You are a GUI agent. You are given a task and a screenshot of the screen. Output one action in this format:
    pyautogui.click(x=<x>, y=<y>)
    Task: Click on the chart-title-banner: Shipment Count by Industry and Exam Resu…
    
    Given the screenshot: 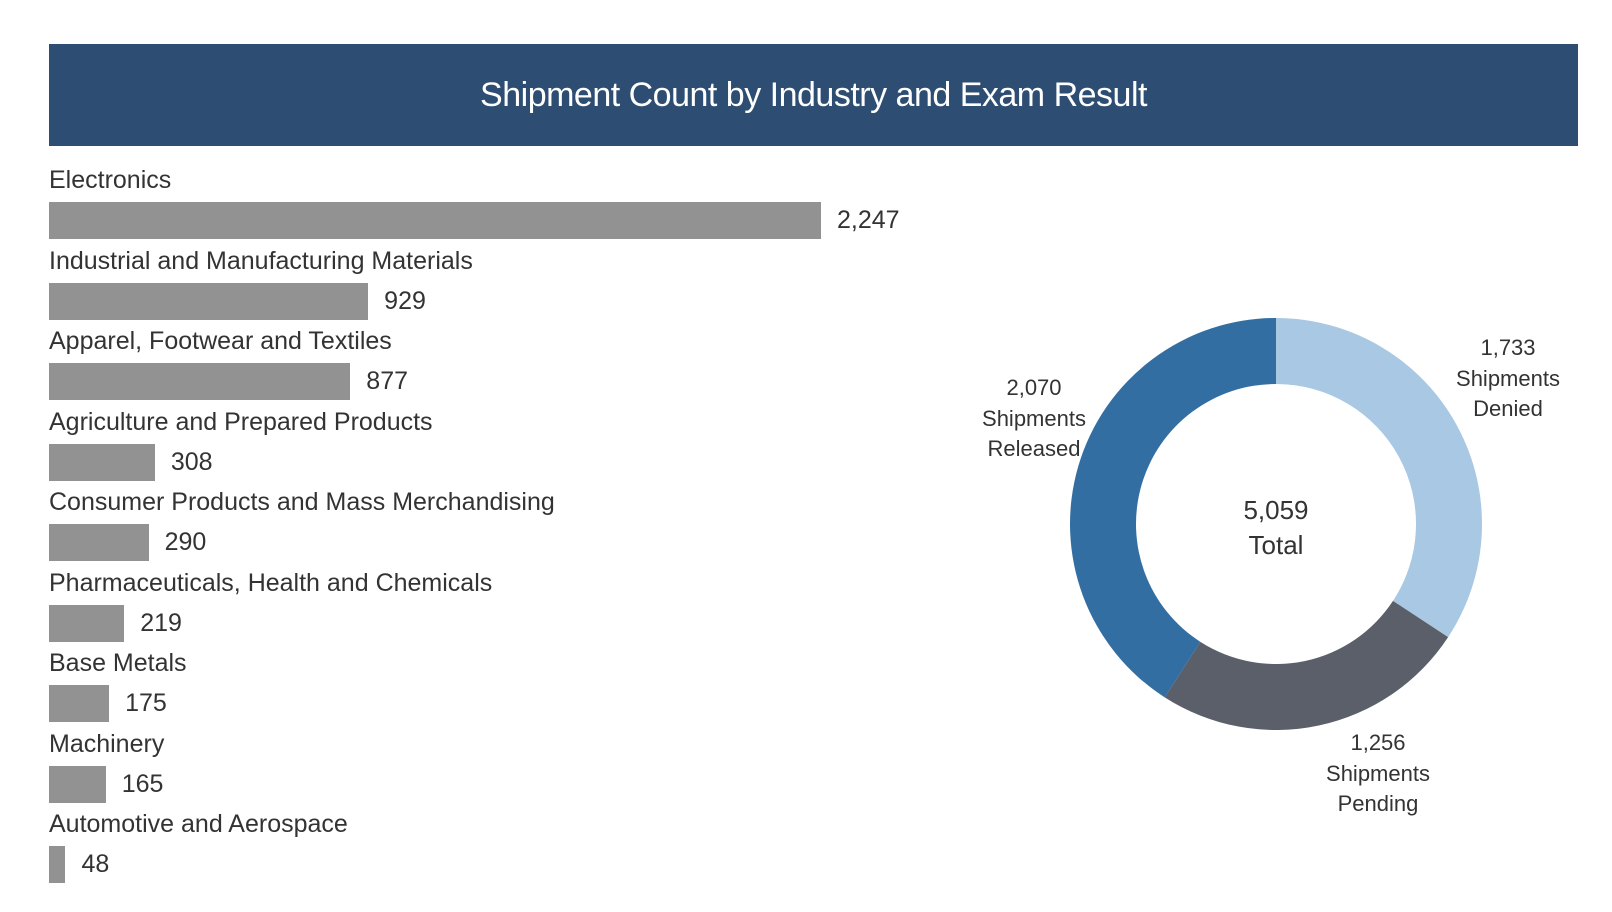 What is the action you would take?
    pyautogui.click(x=813, y=95)
    